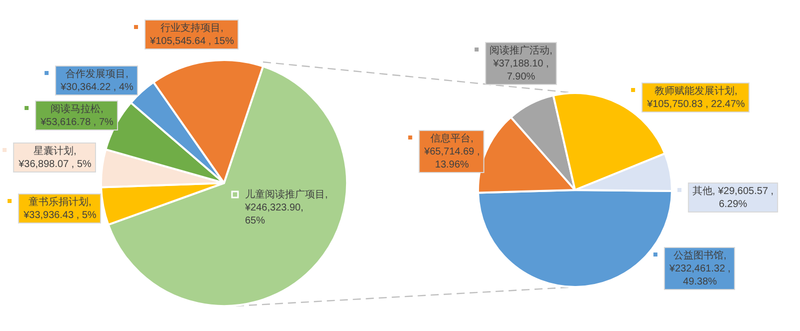 This screenshot has width=800, height=331. Describe the element at coordinates (55, 157) in the screenshot. I see `slice-label: 星囊计划, ¥36,898.07 , 5%` at that location.